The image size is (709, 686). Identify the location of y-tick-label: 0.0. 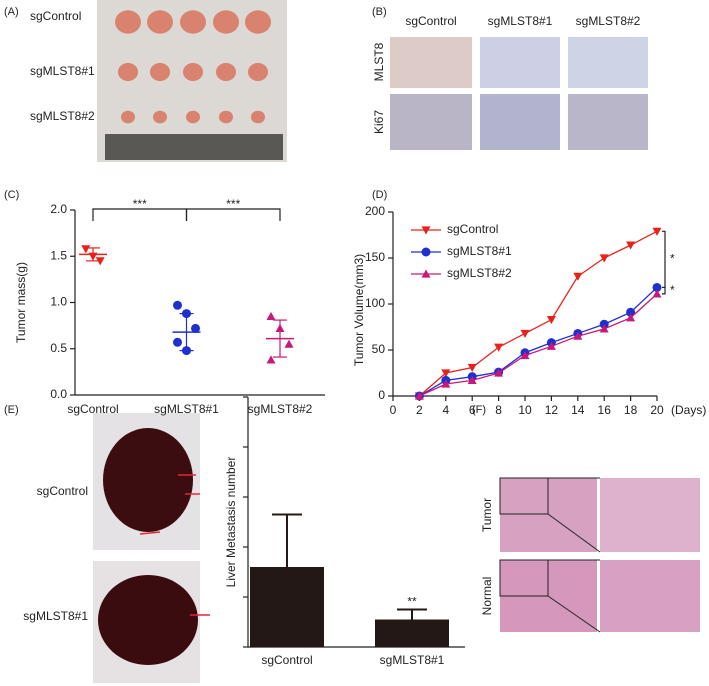
(58, 394).